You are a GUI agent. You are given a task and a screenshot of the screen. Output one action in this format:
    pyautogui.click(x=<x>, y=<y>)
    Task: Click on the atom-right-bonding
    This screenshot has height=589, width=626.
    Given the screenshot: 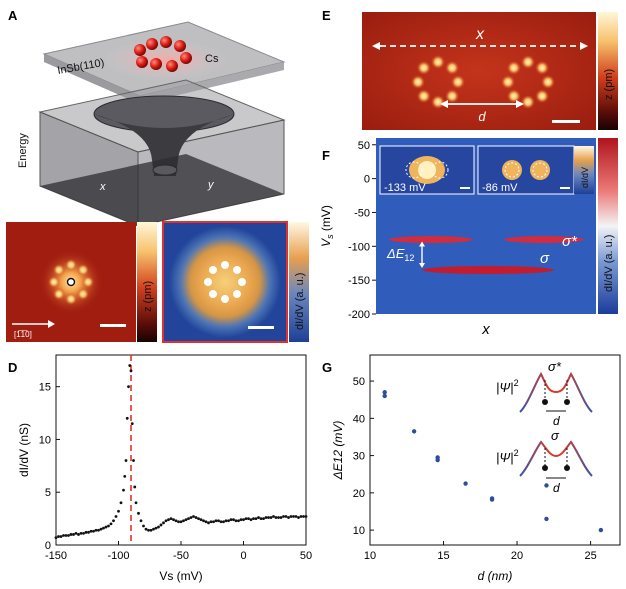 What is the action you would take?
    pyautogui.click(x=567, y=468)
    